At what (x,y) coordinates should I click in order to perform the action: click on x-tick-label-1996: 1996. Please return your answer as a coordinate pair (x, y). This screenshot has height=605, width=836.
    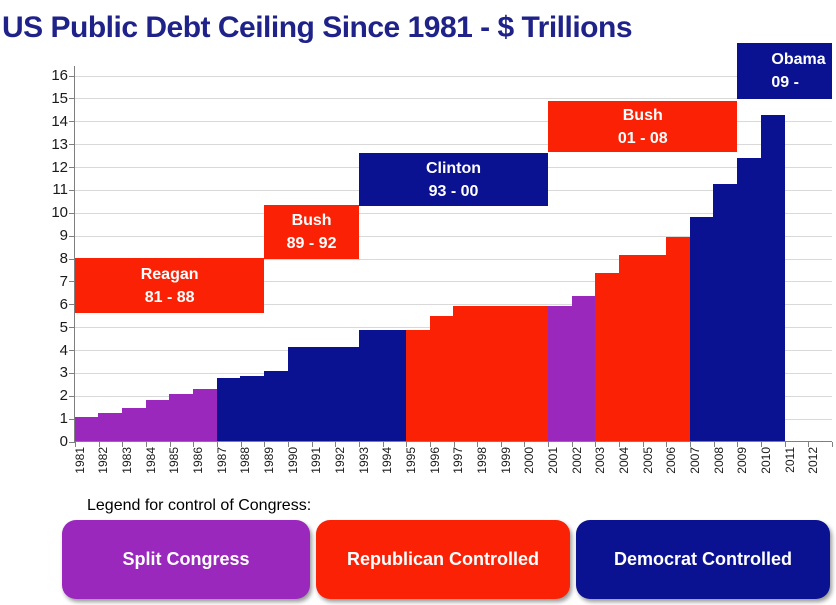
    Looking at the image, I should click on (434, 460).